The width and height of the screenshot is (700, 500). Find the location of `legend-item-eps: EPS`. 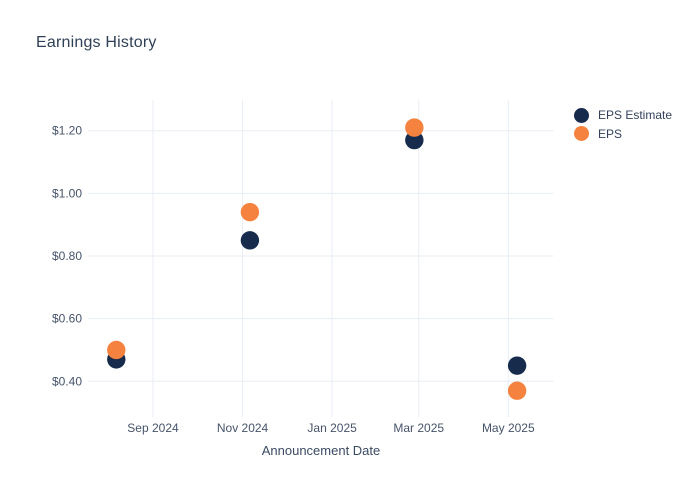

legend-item-eps: EPS is located at coordinates (623, 134).